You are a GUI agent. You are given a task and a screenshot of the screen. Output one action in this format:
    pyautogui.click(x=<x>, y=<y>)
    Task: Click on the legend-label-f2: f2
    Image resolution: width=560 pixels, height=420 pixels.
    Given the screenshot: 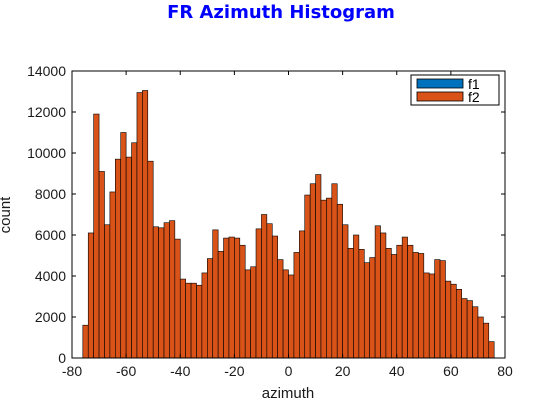 What is the action you would take?
    pyautogui.click(x=474, y=97)
    